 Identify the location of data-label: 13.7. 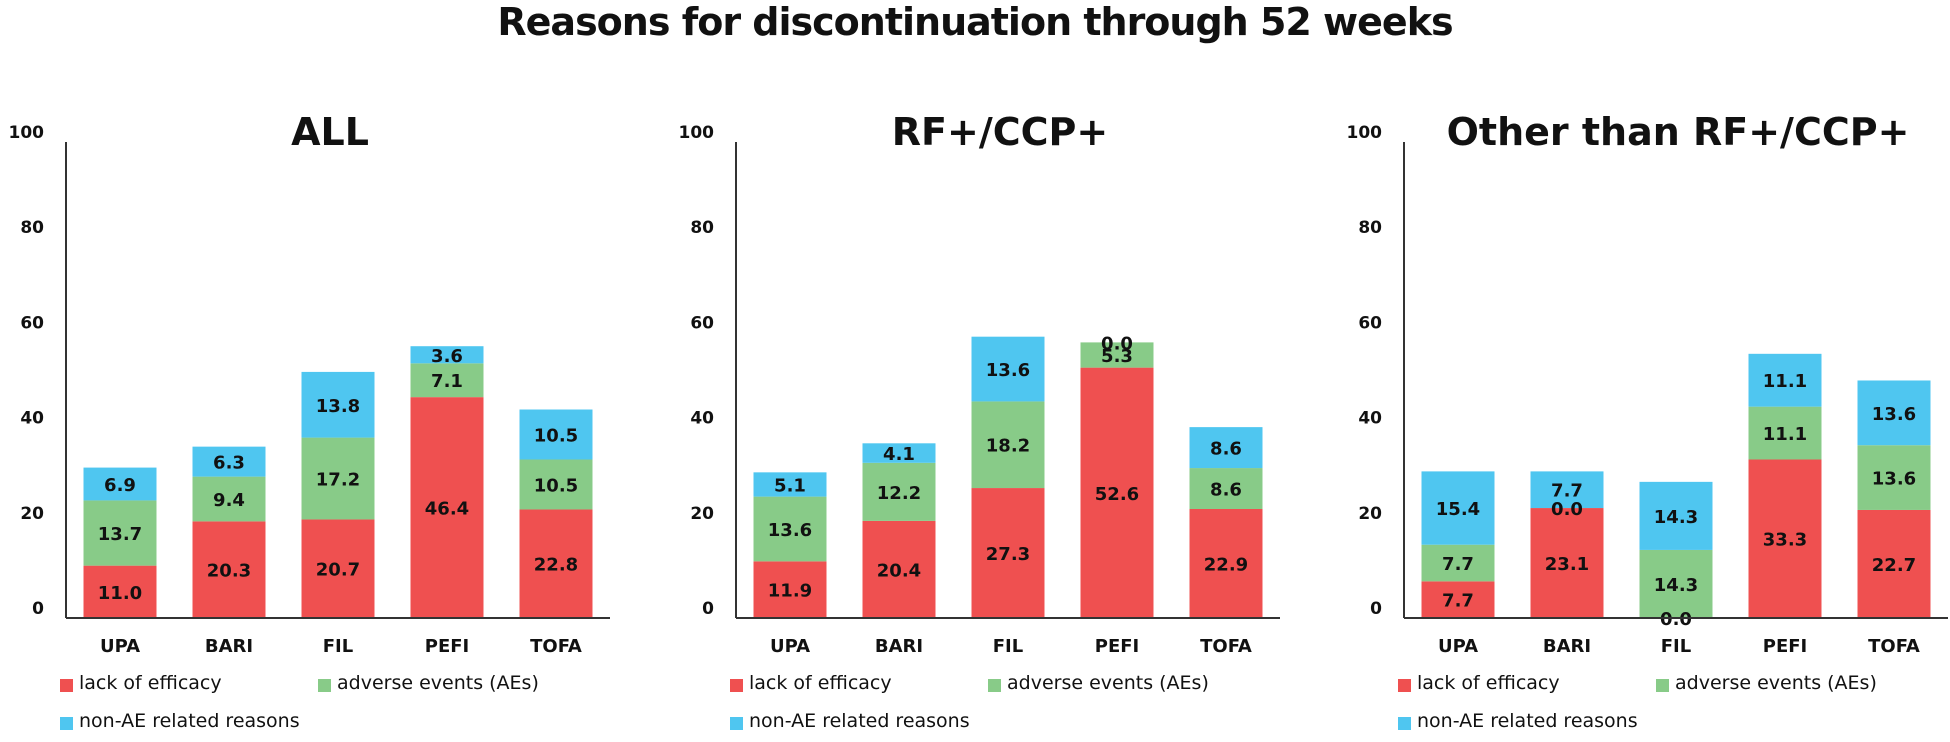
(120, 534).